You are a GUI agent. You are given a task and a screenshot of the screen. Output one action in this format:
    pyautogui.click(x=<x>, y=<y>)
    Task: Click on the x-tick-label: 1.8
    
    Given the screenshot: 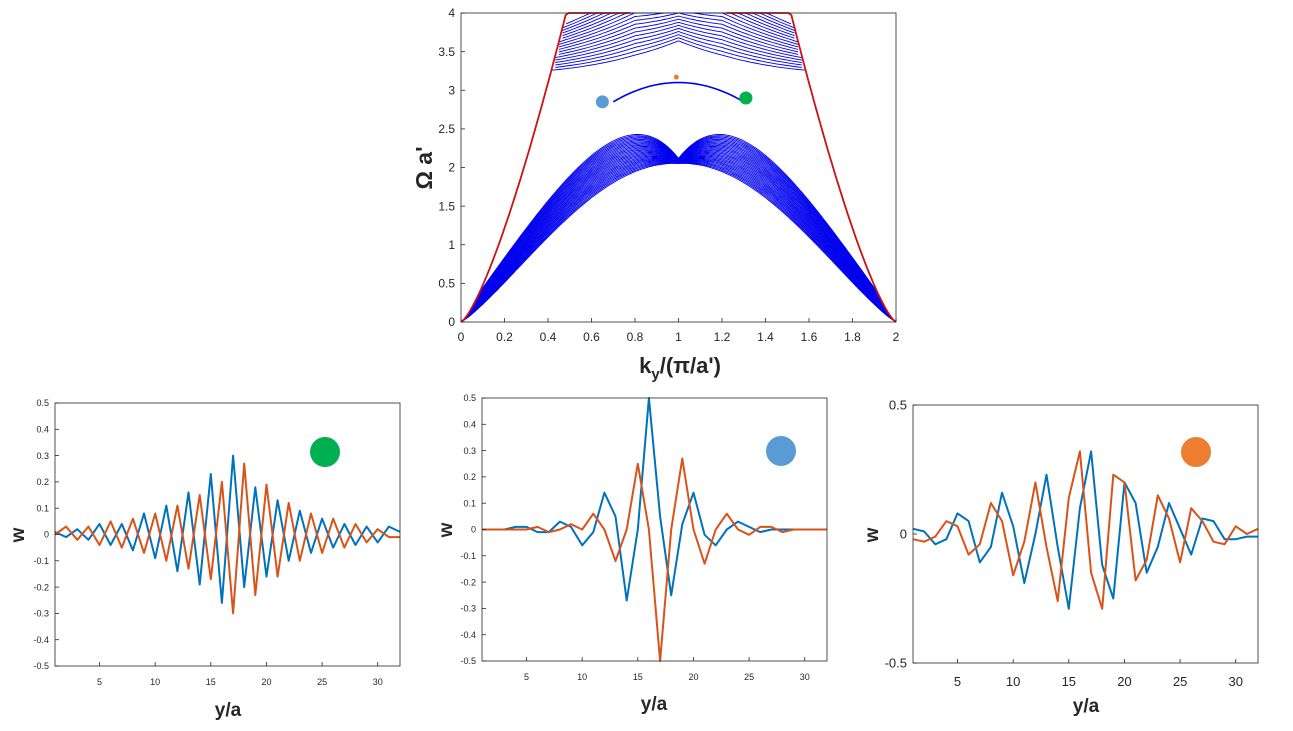 What is the action you would take?
    pyautogui.click(x=852, y=337)
    